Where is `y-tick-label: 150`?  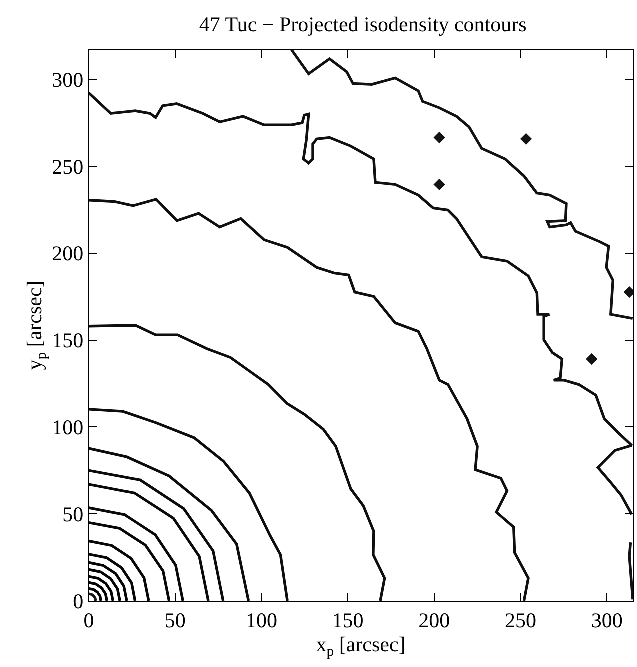 y-tick-label: 150 is located at coordinates (68, 340).